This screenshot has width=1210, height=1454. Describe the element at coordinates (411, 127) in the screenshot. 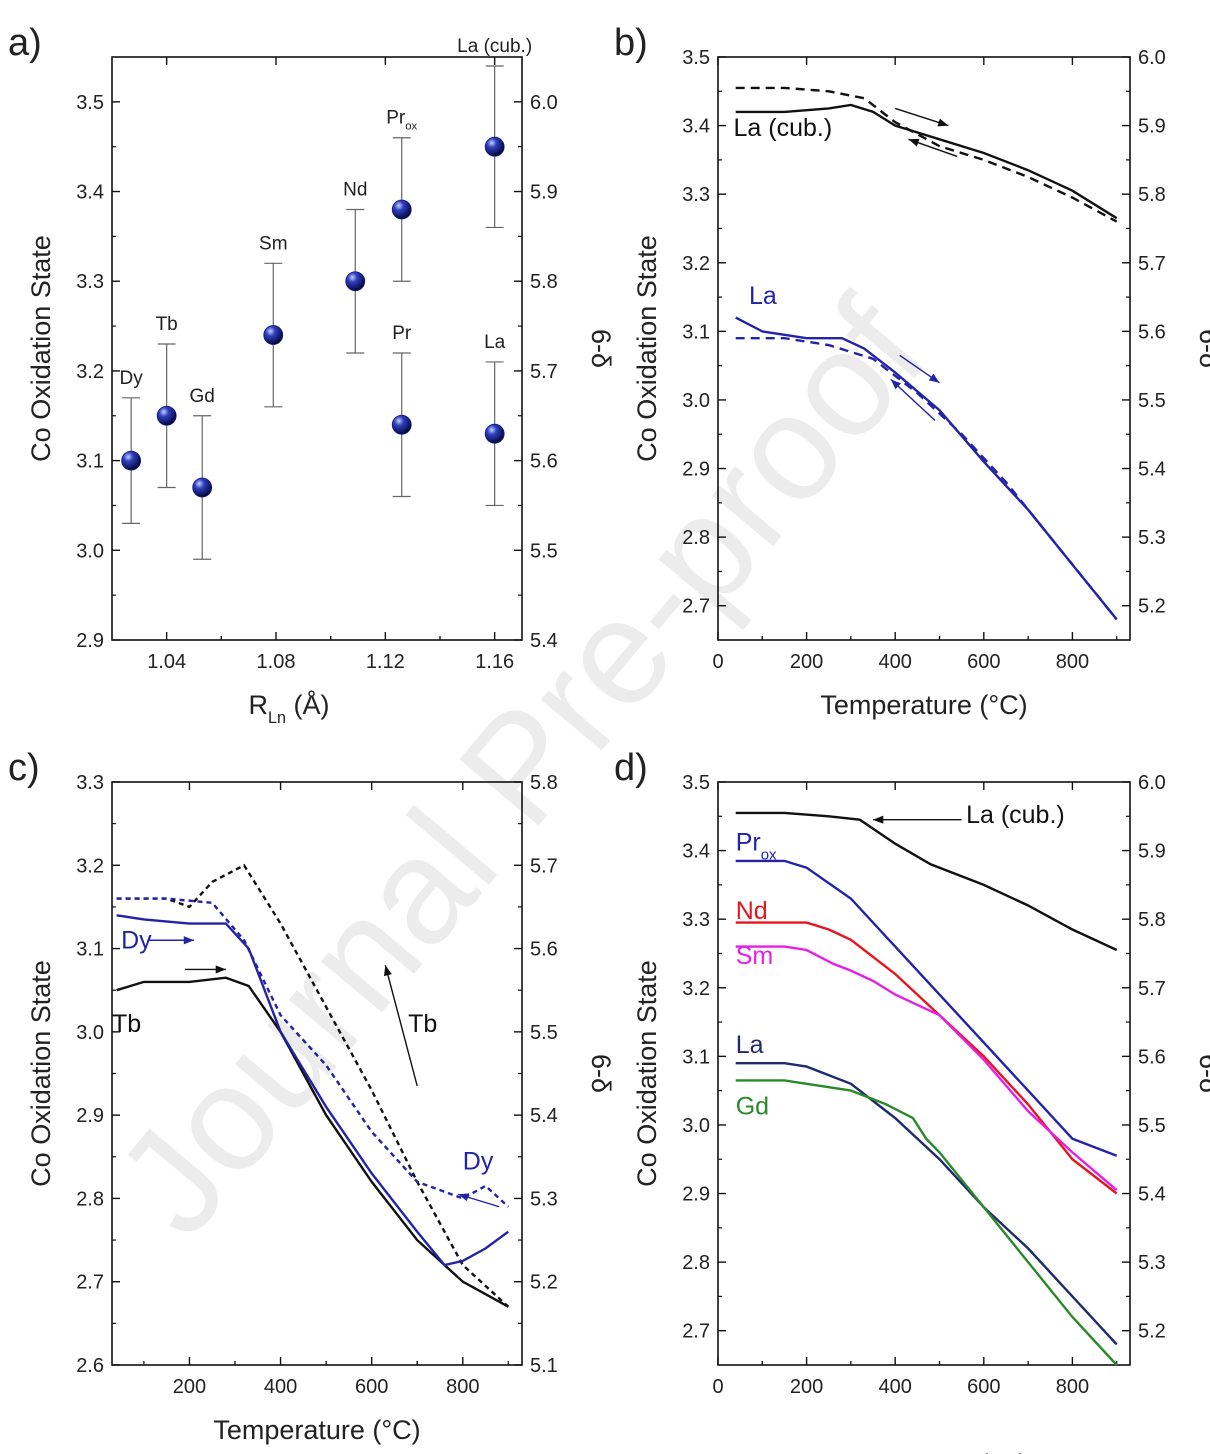

I see `subscript: ox` at that location.